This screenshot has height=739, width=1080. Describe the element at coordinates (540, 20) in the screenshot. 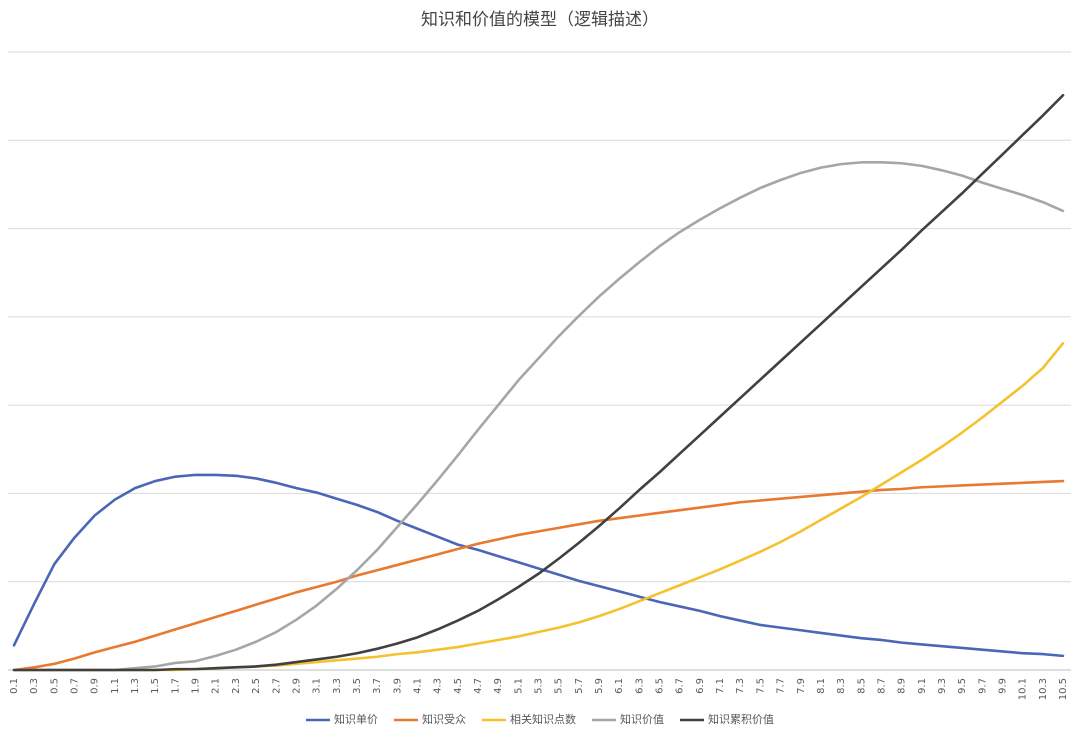

I see `chart-title: 知识和价值的模型（逻辑描述）` at that location.